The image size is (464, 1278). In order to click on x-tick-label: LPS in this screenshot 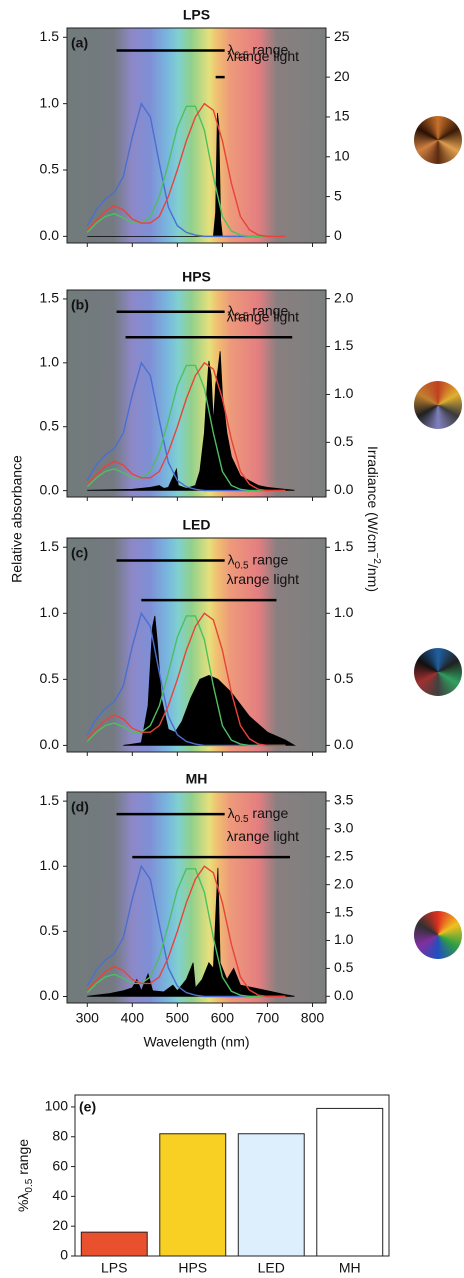, I will do `click(114, 1268)`.